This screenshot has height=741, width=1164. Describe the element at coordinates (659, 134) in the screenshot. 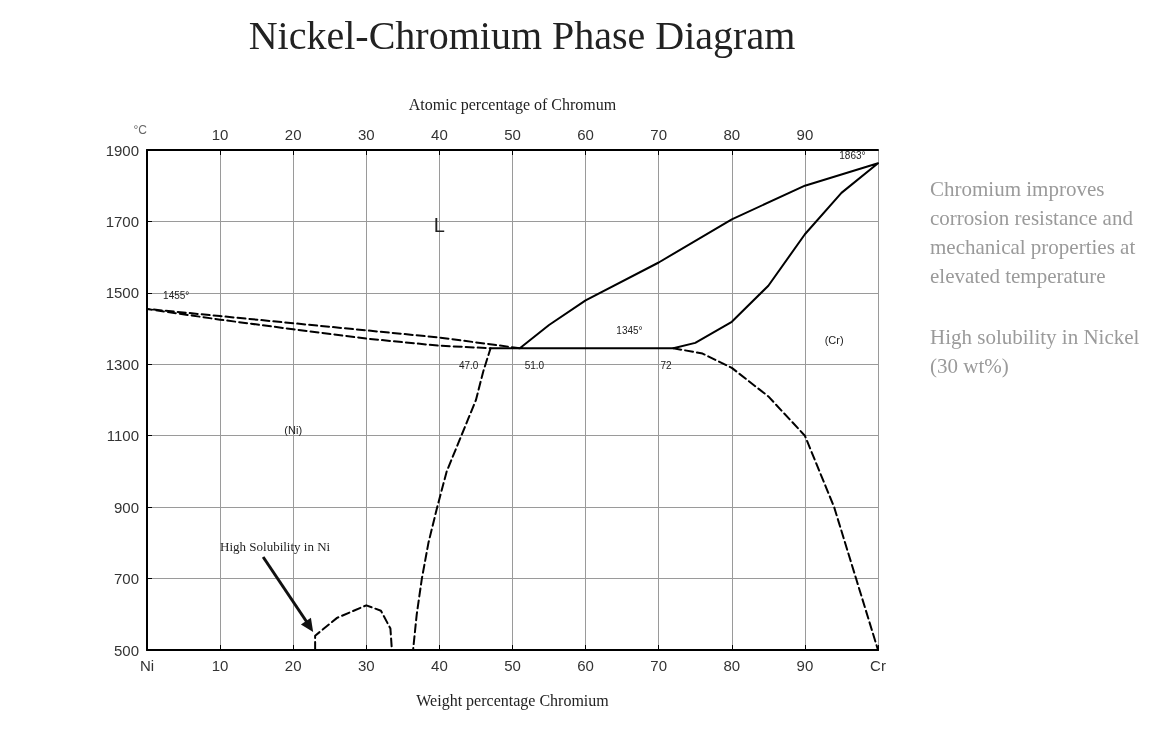

I see `x2-tick-label: 70` at that location.